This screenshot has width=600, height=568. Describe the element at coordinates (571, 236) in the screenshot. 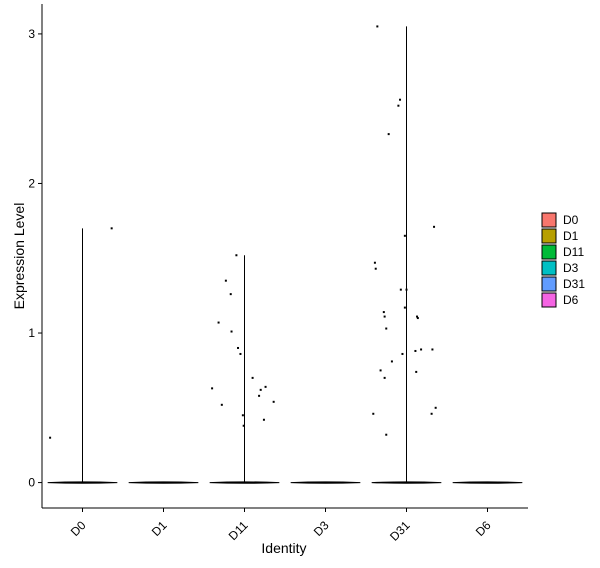

I see `legend-label-D1: D1` at that location.